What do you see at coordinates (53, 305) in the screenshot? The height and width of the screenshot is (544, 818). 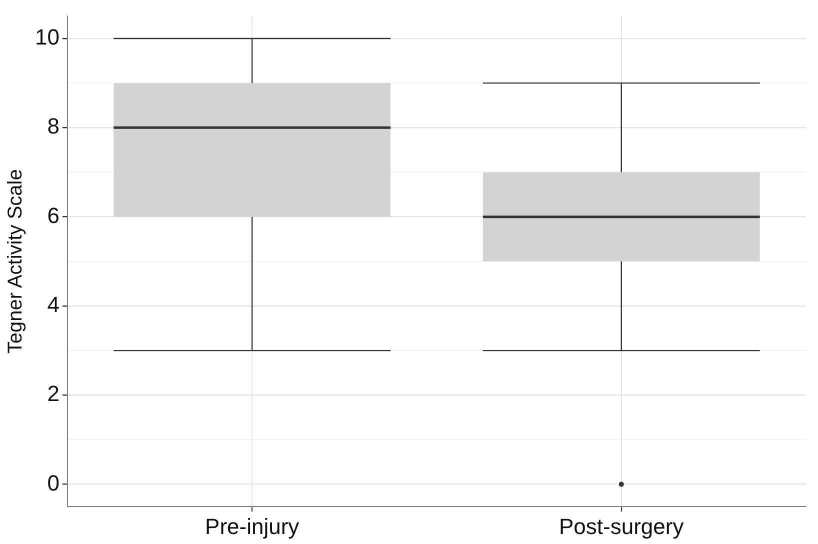 I see `y-tick-label: 4` at bounding box center [53, 305].